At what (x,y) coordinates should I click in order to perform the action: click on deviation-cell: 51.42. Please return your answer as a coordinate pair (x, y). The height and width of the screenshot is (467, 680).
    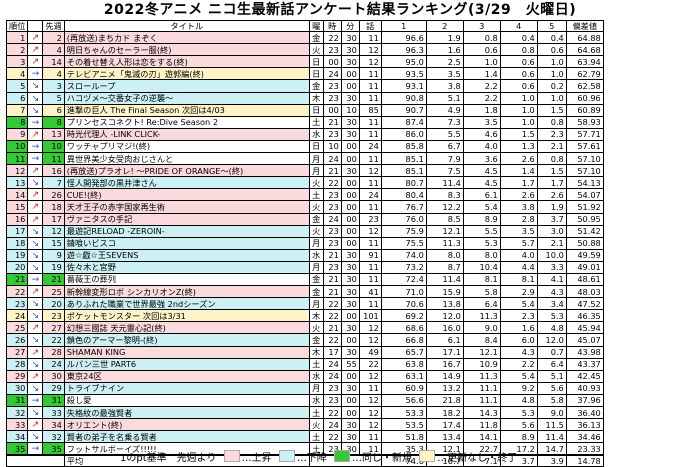
    Looking at the image, I should click on (584, 231).